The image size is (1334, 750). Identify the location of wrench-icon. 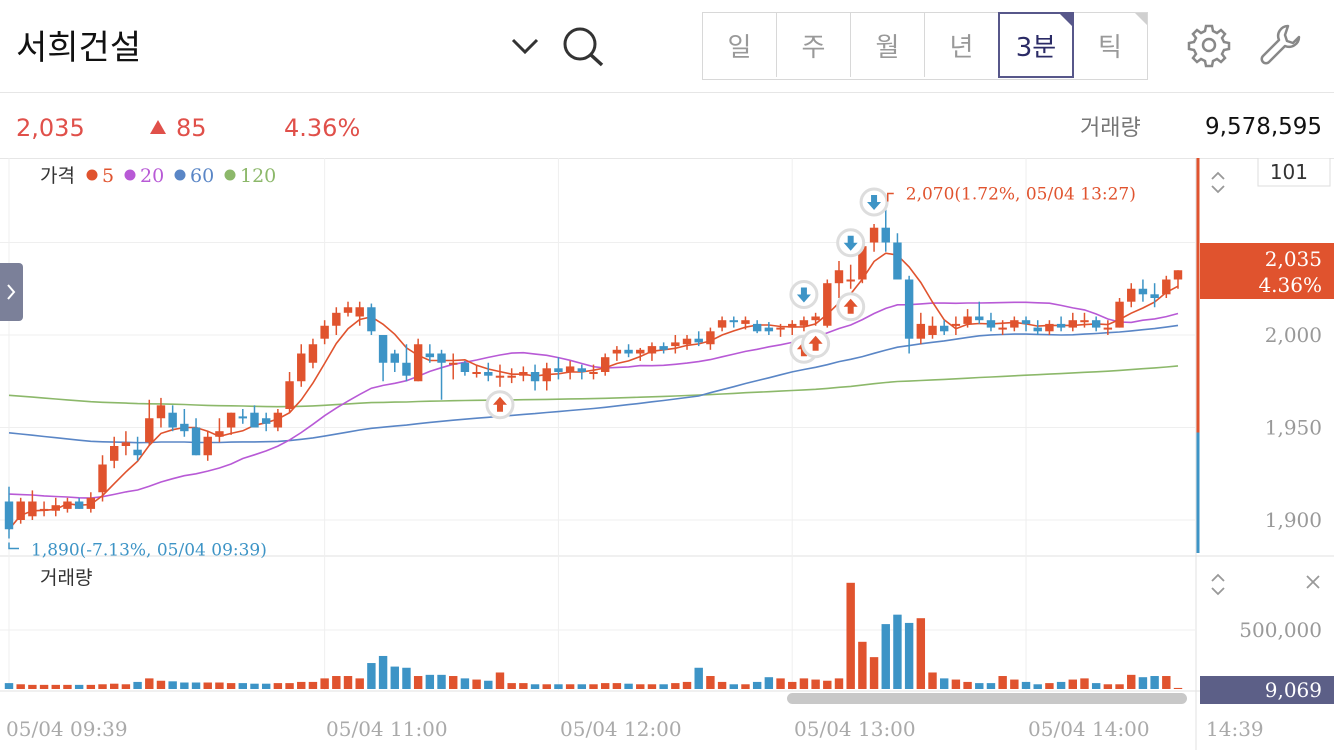
(1281, 45).